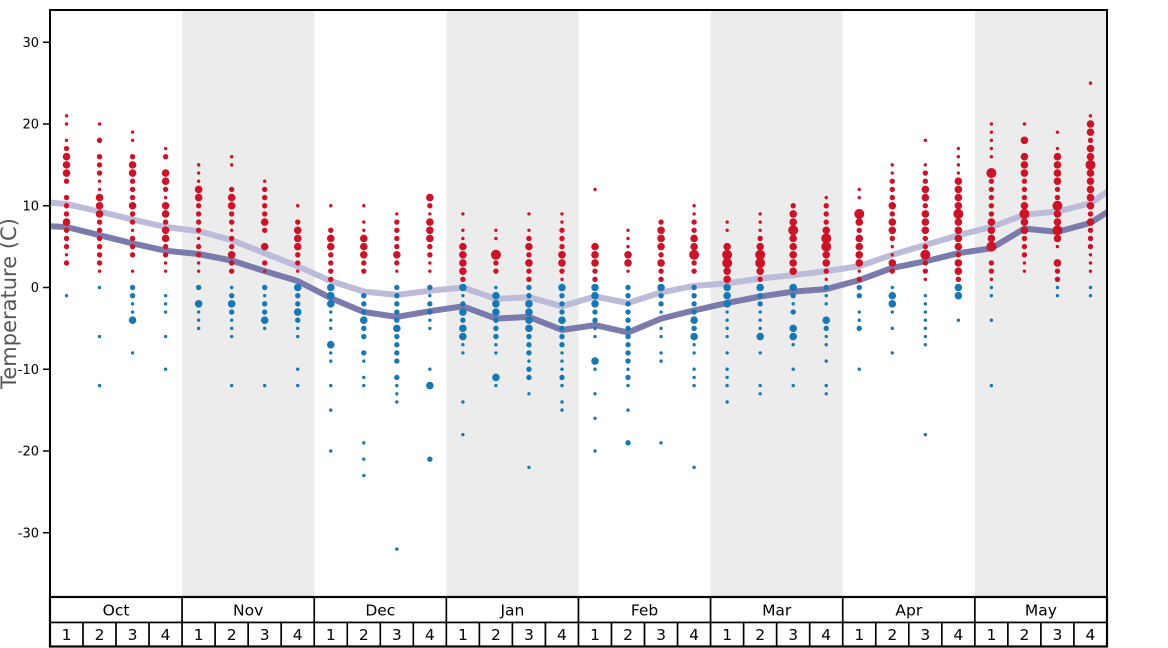 This screenshot has height=648, width=1168. What do you see at coordinates (644, 610) in the screenshot?
I see `month-cell` at bounding box center [644, 610].